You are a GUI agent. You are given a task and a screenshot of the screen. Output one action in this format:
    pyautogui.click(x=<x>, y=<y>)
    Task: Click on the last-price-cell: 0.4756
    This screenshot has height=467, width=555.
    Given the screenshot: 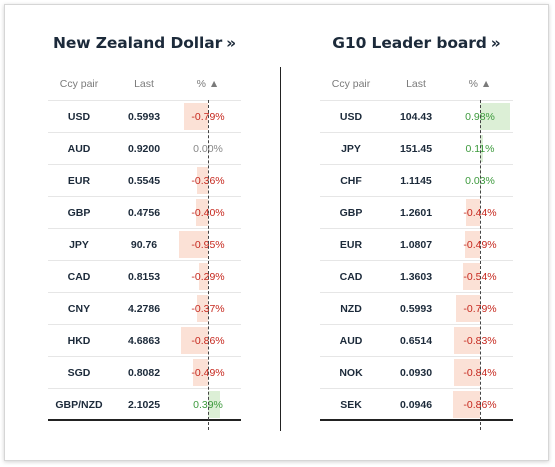 What is the action you would take?
    pyautogui.click(x=144, y=213)
    